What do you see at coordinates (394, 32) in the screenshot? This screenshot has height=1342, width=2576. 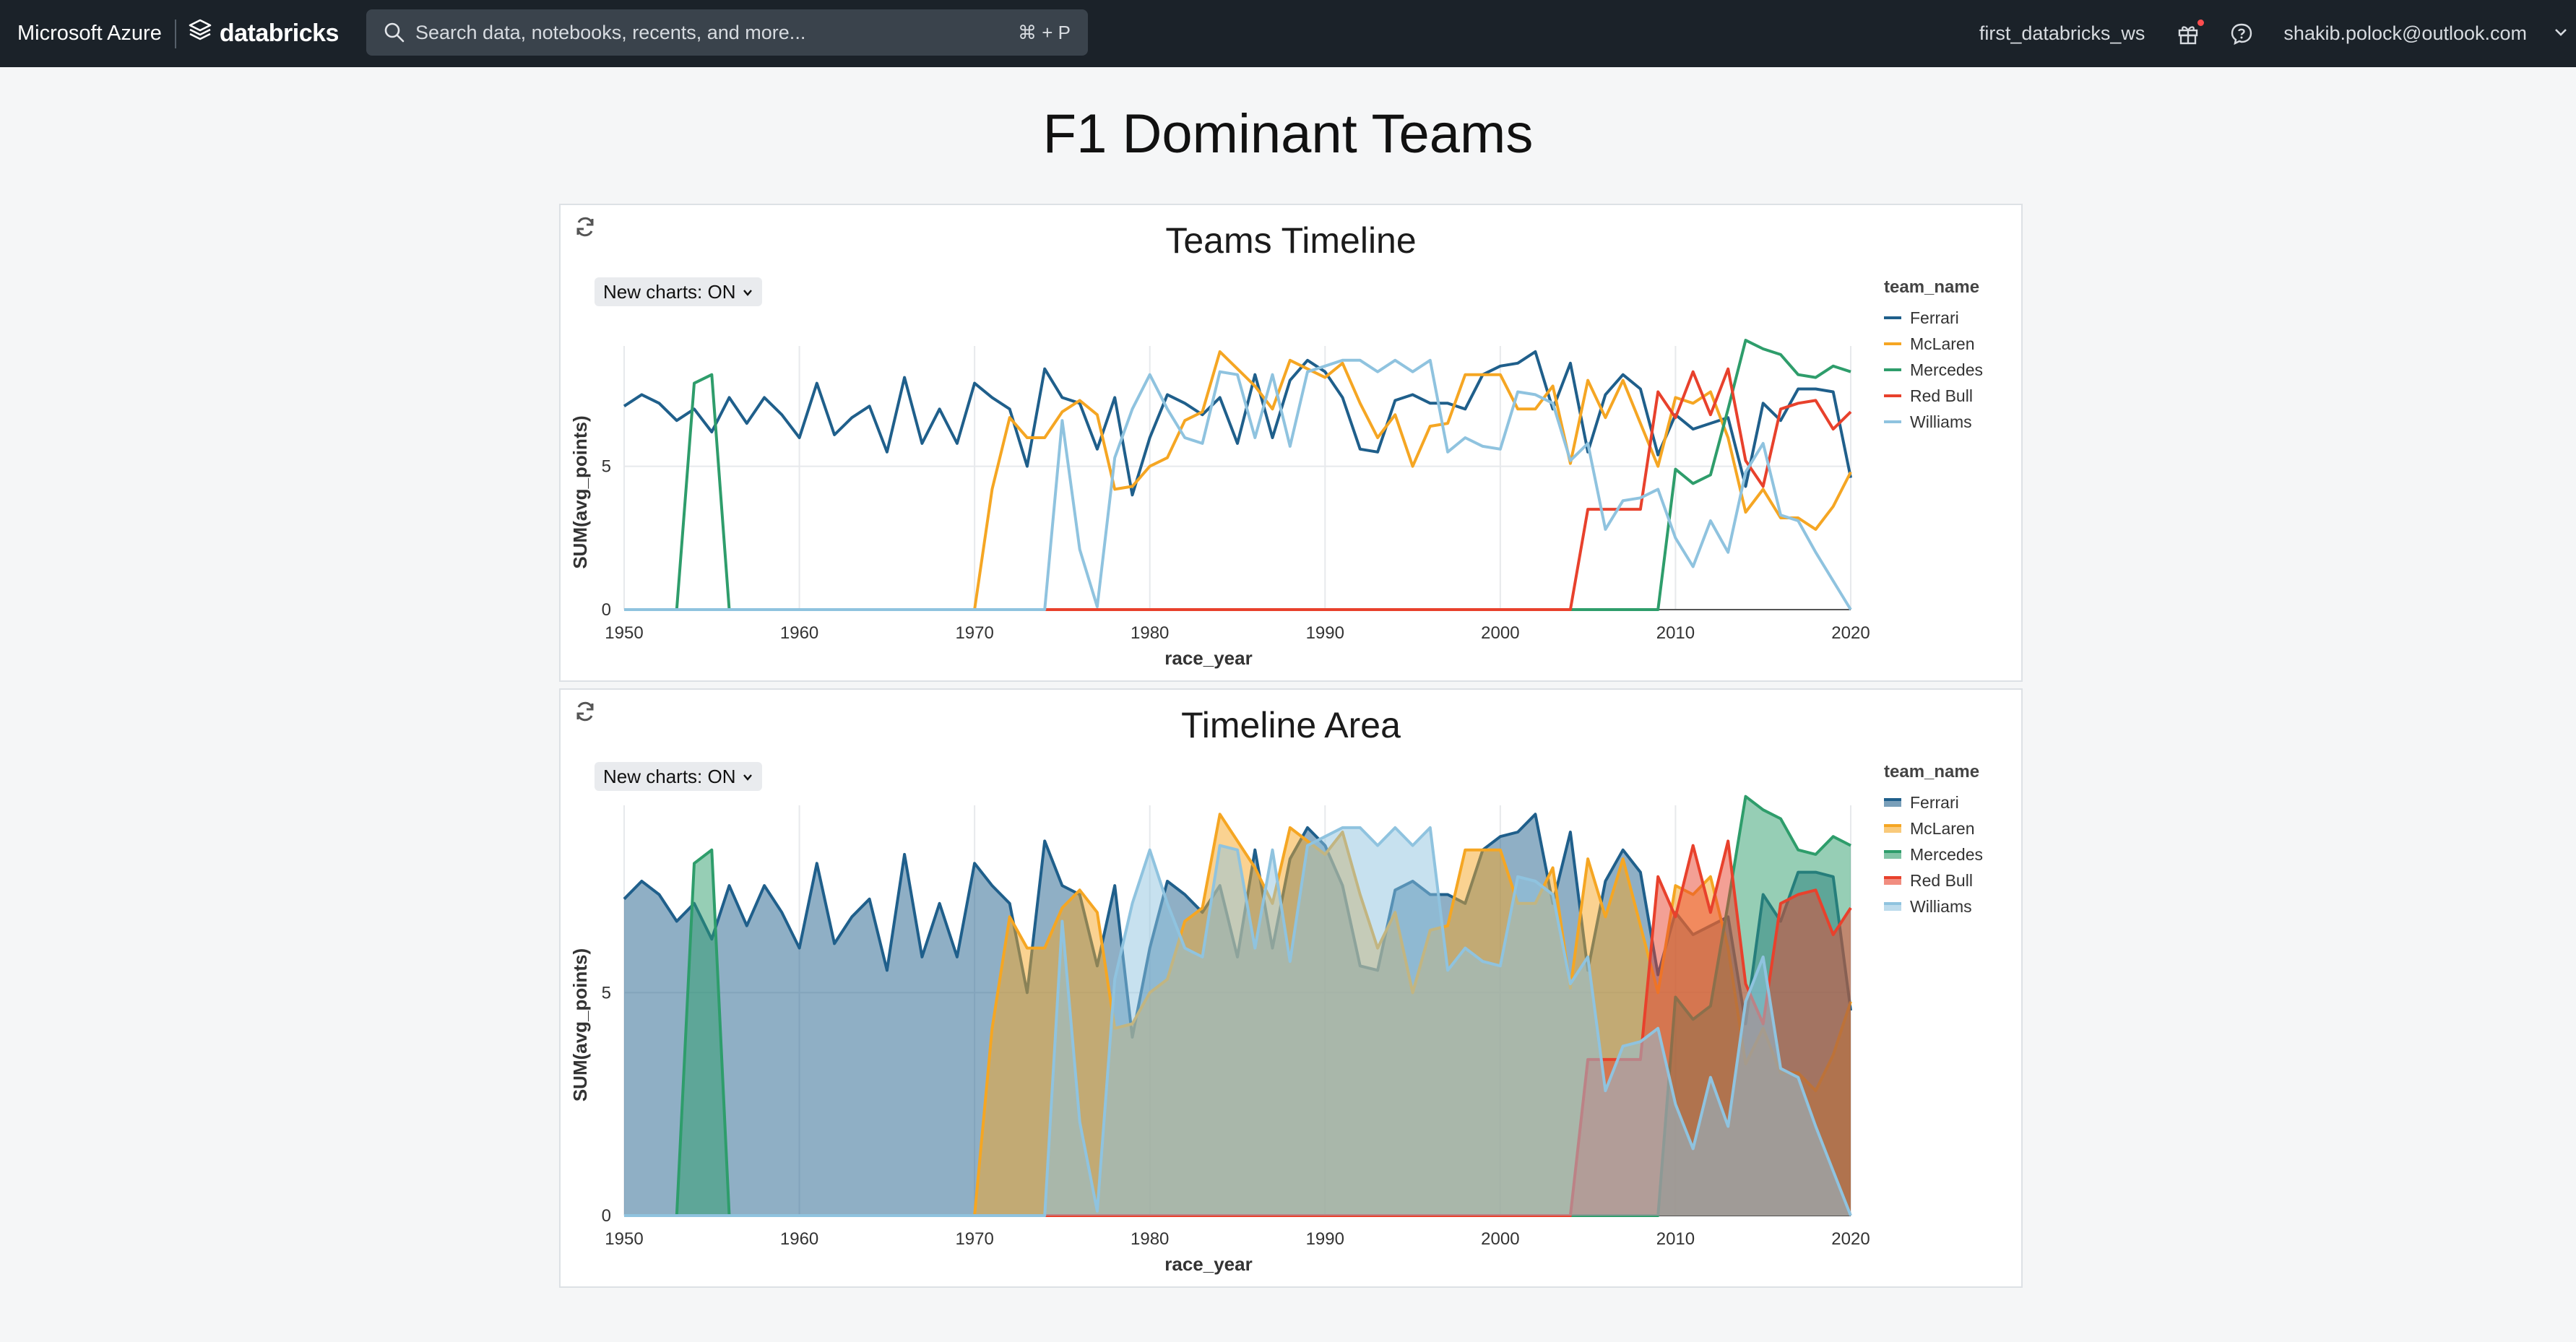 I see `search-icon` at bounding box center [394, 32].